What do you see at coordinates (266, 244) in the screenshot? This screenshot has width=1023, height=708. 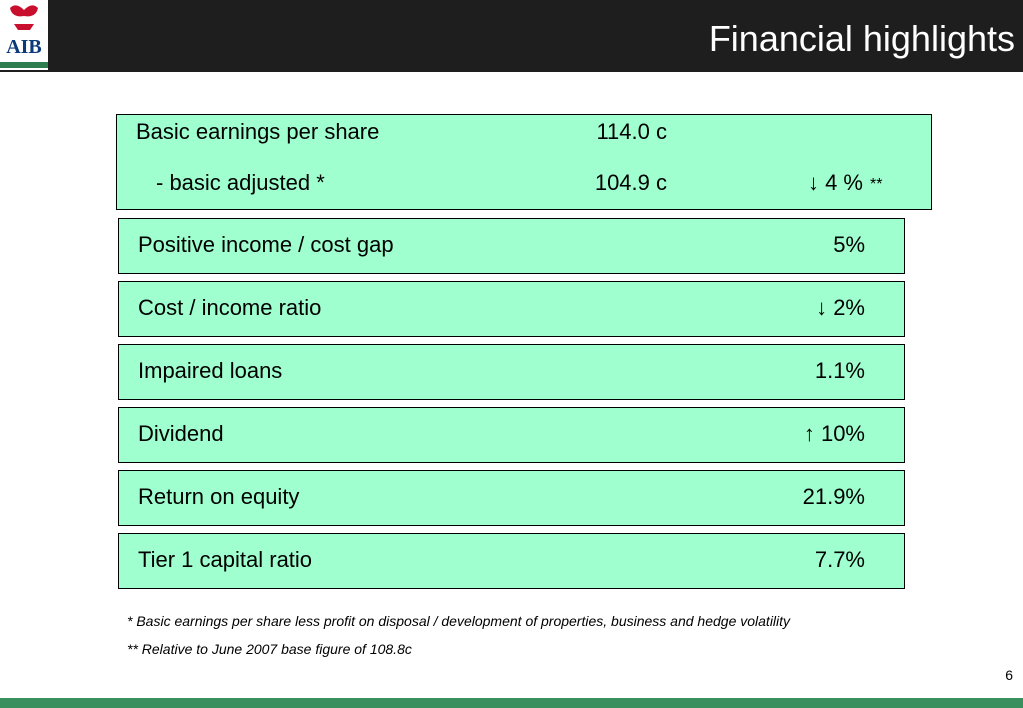 I see `metric-label: Positive income / cost gap` at bounding box center [266, 244].